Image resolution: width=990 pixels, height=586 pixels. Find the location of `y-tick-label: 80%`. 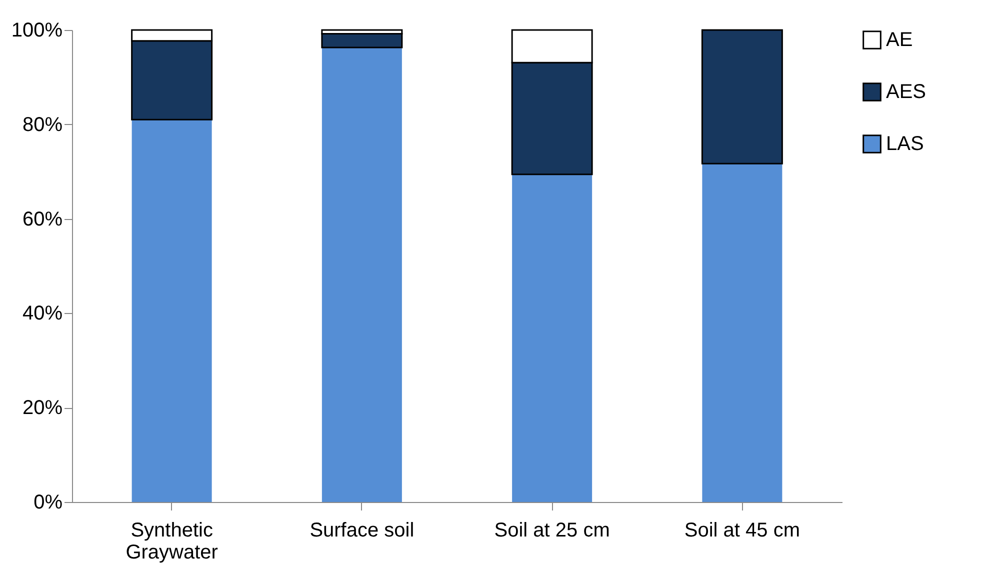

y-tick-label: 80% is located at coordinates (42, 125).